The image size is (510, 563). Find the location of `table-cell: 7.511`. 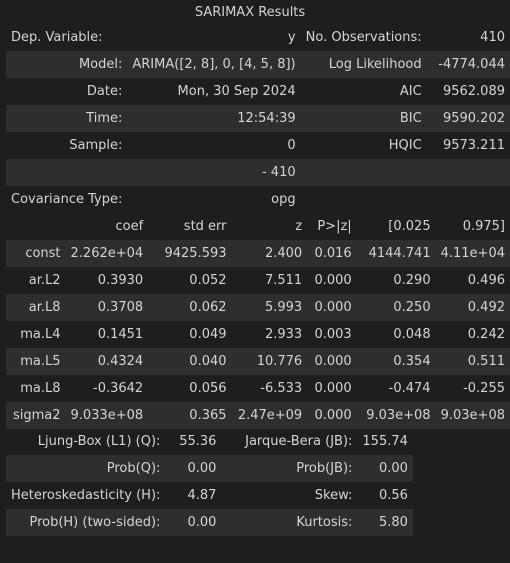

table-cell: 7.511 is located at coordinates (283, 280).